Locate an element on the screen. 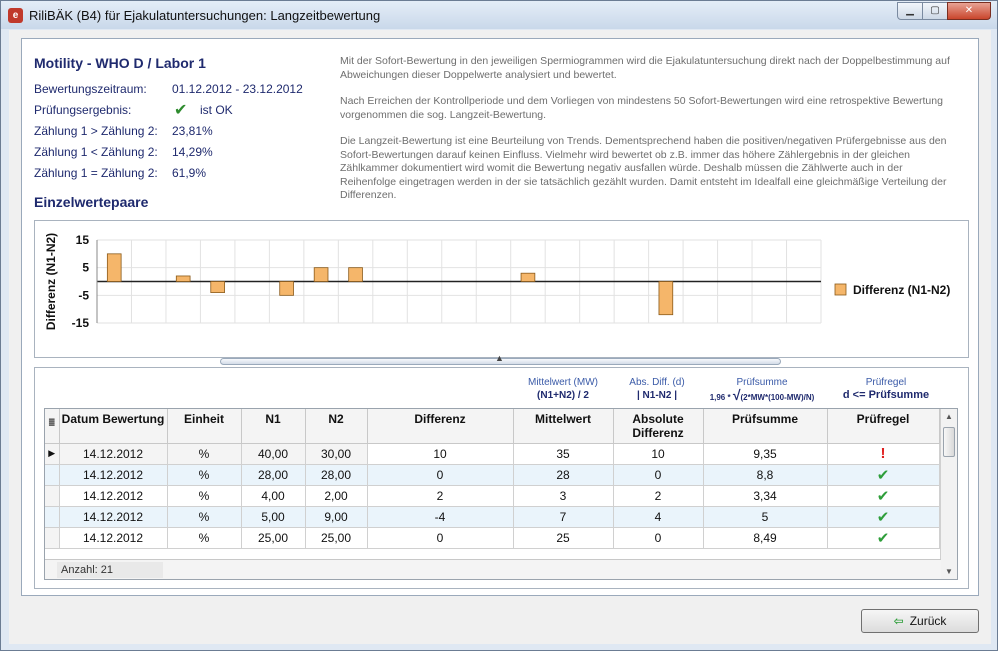  formula-absdiff-top: Abs. Diff. (d) is located at coordinates (657, 382).